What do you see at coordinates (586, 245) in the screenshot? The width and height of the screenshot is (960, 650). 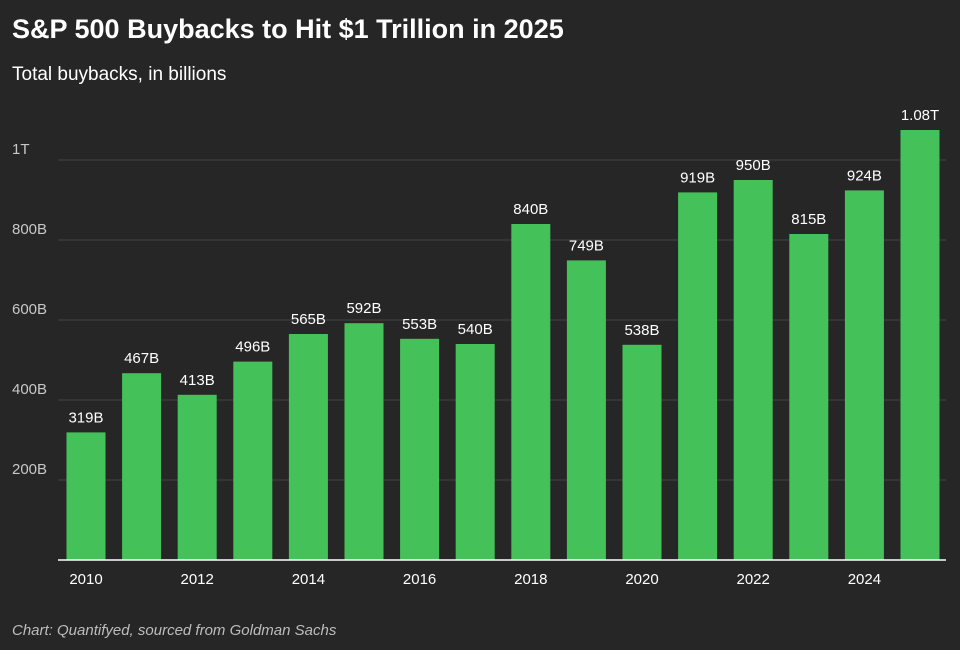 I see `bar-value-label: 749B` at bounding box center [586, 245].